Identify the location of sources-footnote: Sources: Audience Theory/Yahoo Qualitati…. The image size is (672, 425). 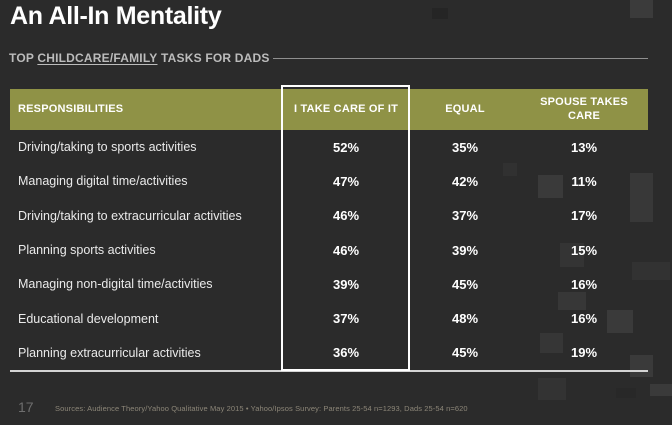
(261, 408).